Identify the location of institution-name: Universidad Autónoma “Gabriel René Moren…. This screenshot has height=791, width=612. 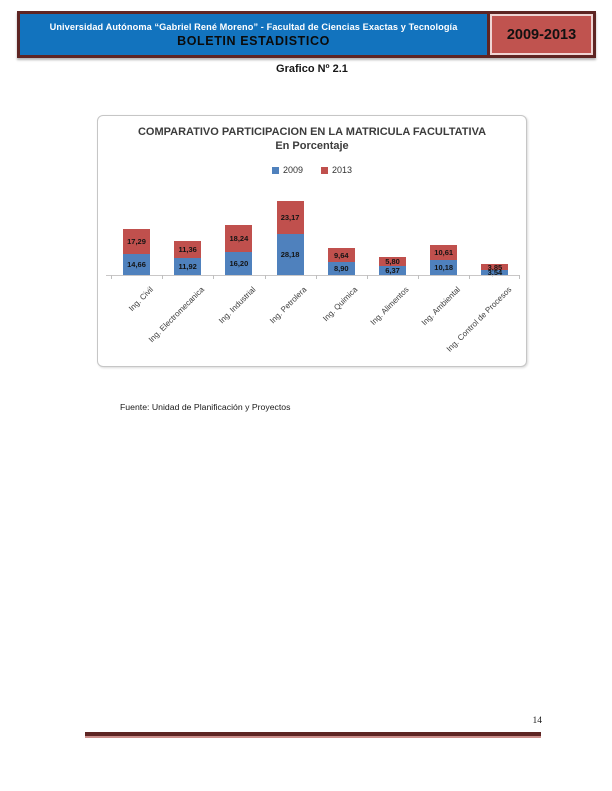
(253, 27).